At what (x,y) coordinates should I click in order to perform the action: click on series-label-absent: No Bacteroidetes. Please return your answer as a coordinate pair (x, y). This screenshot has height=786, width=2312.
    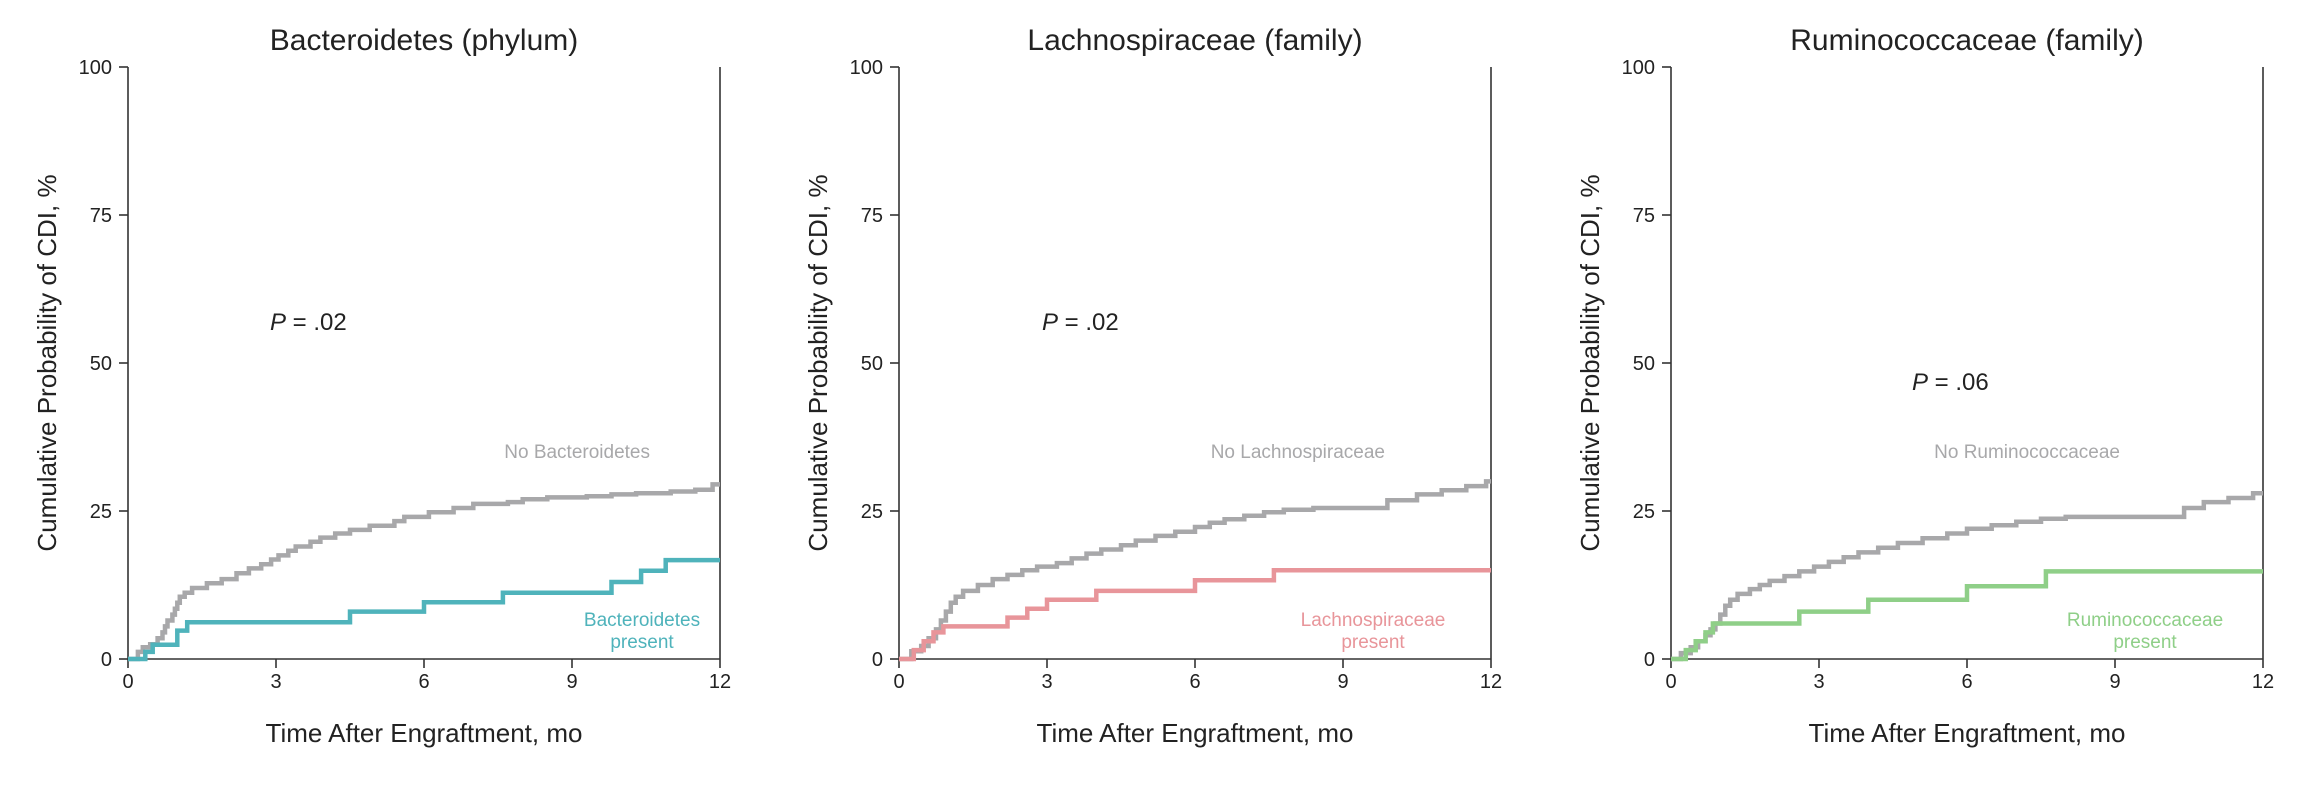
    Looking at the image, I should click on (577, 452).